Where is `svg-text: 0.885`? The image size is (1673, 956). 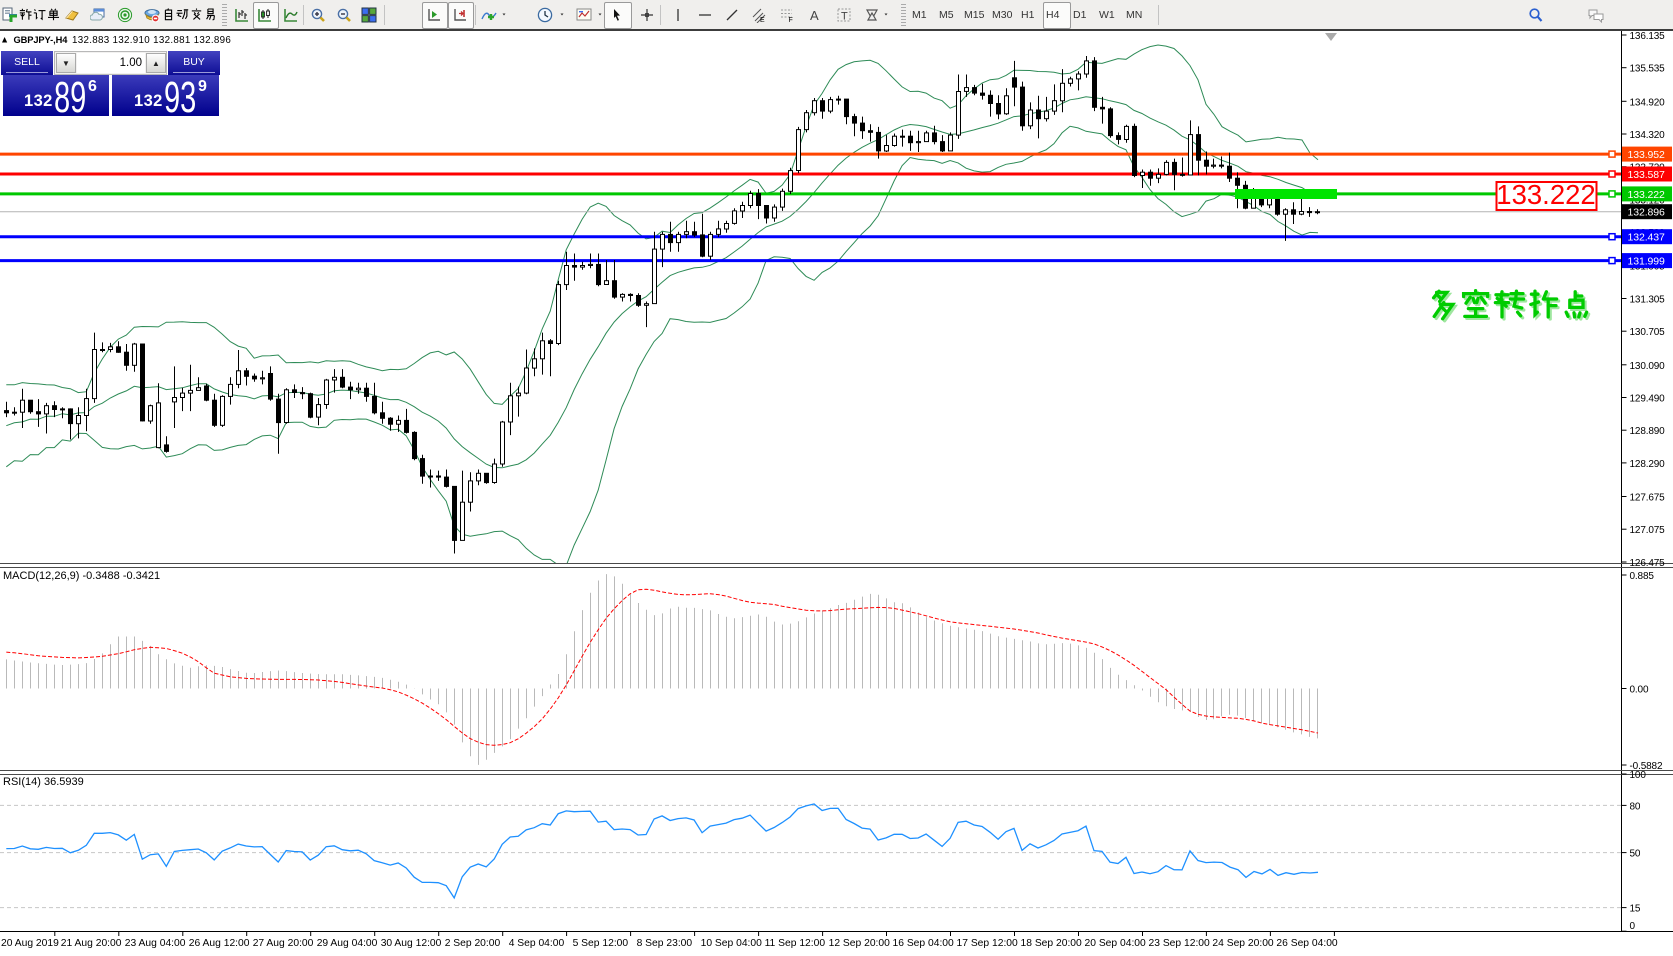 svg-text: 0.885 is located at coordinates (1642, 576).